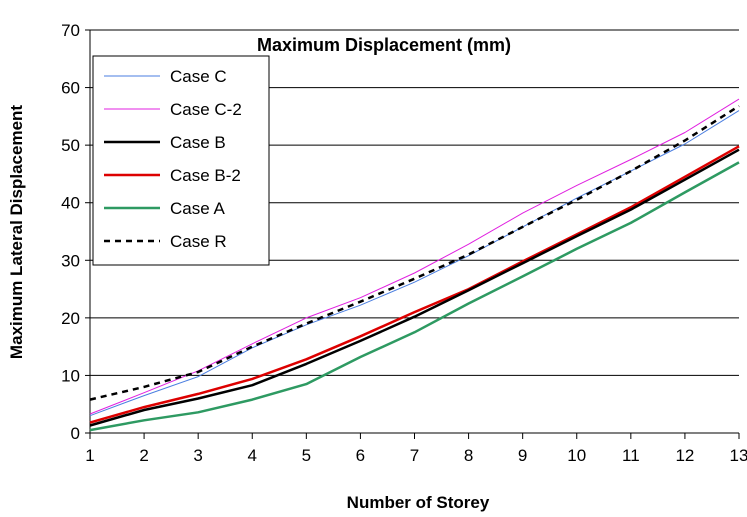  I want to click on y-axis-title: Maximum Lateral Displacement, so click(16, 232).